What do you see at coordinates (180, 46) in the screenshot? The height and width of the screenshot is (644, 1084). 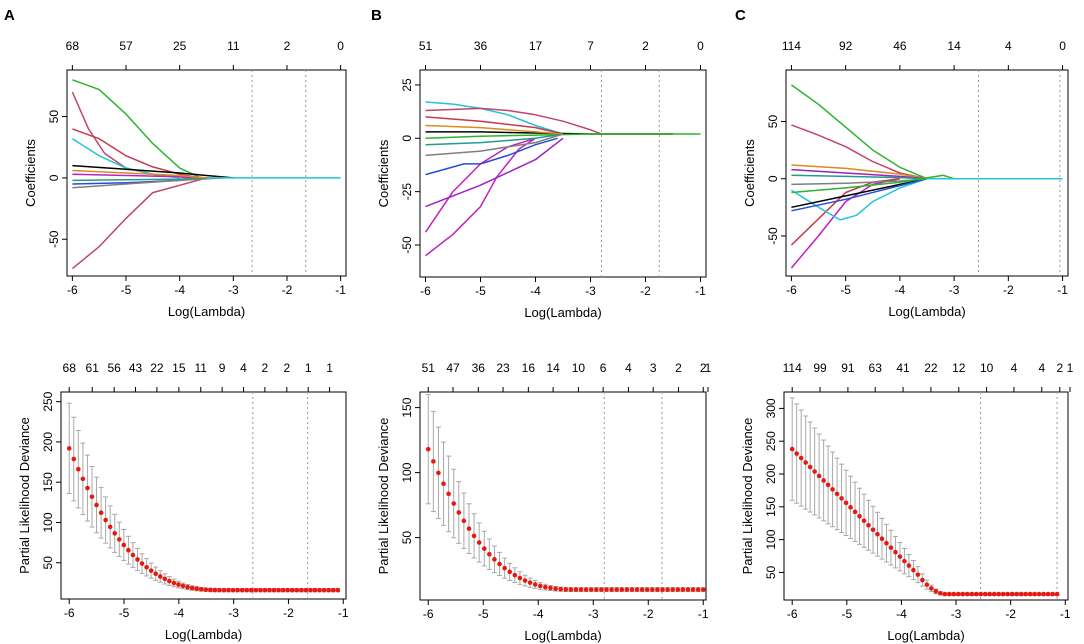 I see `top-axis-count-label: 25` at bounding box center [180, 46].